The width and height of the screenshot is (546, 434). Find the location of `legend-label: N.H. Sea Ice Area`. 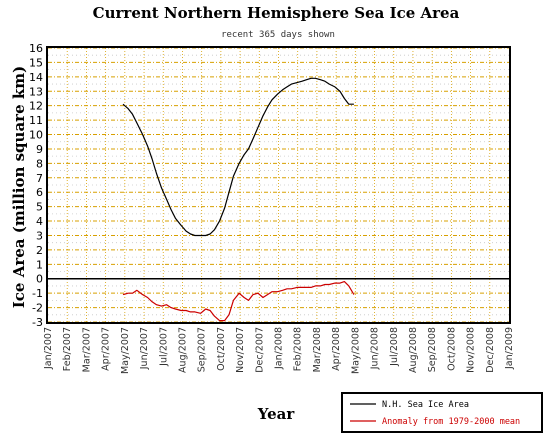

legend-label: N.H. Sea Ice Area is located at coordinates (425, 405).